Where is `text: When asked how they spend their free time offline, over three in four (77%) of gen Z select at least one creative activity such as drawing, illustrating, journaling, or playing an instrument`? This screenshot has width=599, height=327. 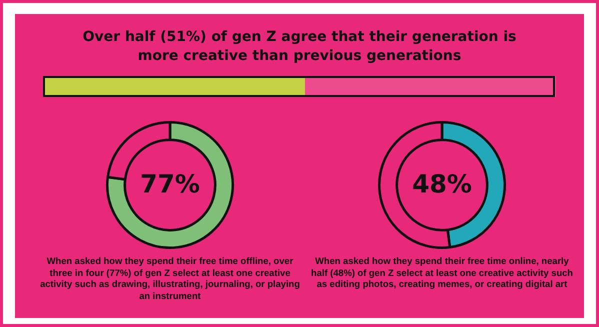 text: When asked how they spend their free time offline, over three in four (77%) of gen Z select at least one creative activity such as drawing, illustrating, journaling, or playing an instrument is located at coordinates (170, 279).